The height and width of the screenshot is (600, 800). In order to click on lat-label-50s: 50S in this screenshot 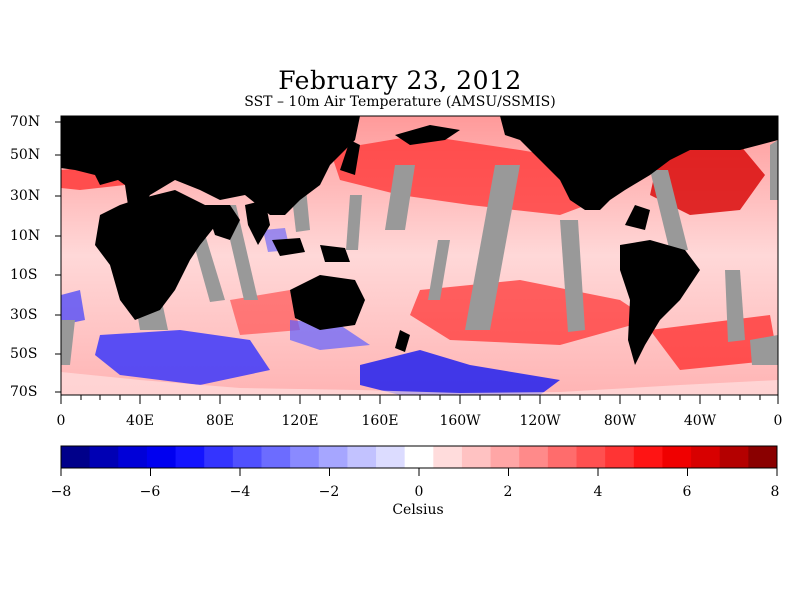, I will do `click(24, 354)`.